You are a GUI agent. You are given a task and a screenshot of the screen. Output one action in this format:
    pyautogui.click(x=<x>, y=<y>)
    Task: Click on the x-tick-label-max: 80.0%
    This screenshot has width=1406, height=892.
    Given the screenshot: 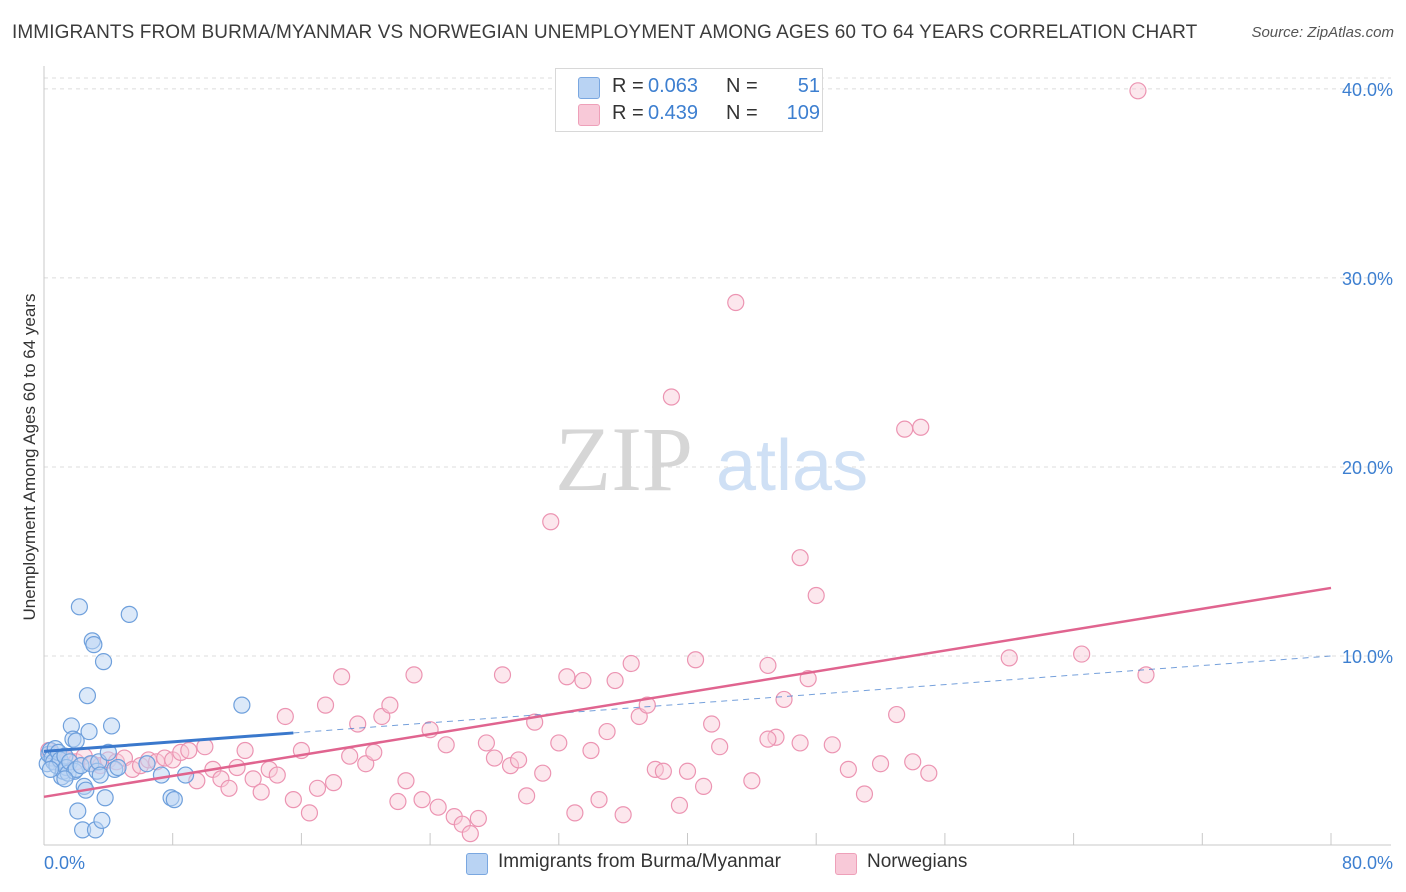 What is the action you would take?
    pyautogui.click(x=1367, y=863)
    